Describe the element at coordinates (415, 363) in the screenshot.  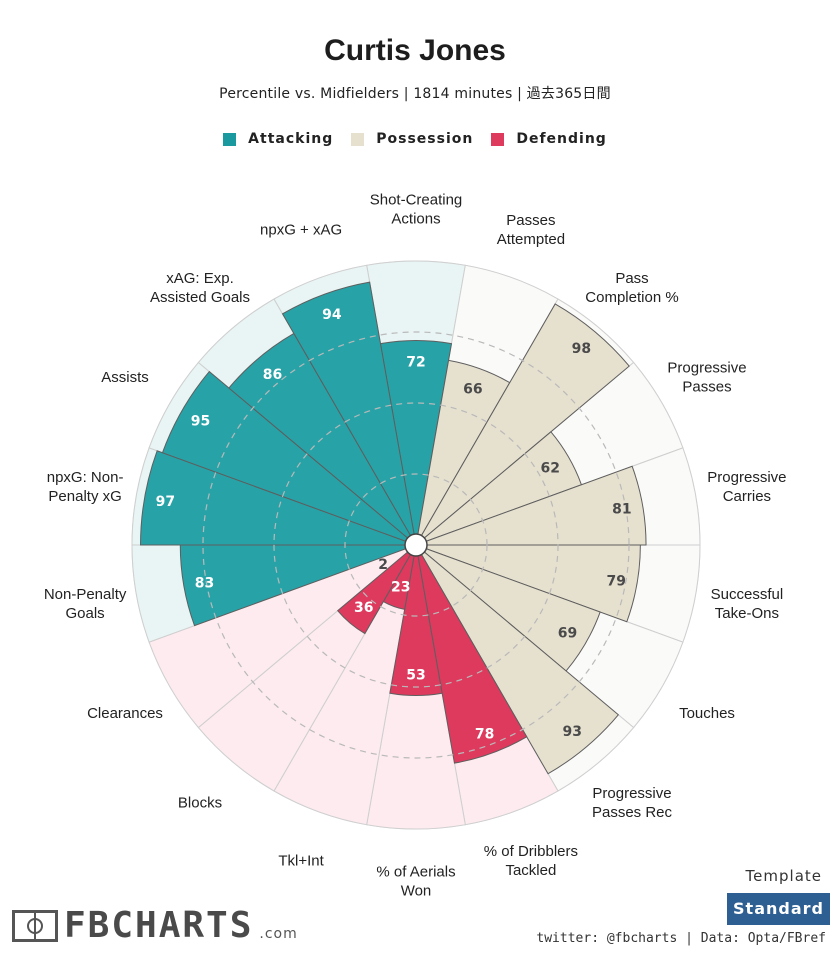
I see `radar-value-label: 72` at that location.